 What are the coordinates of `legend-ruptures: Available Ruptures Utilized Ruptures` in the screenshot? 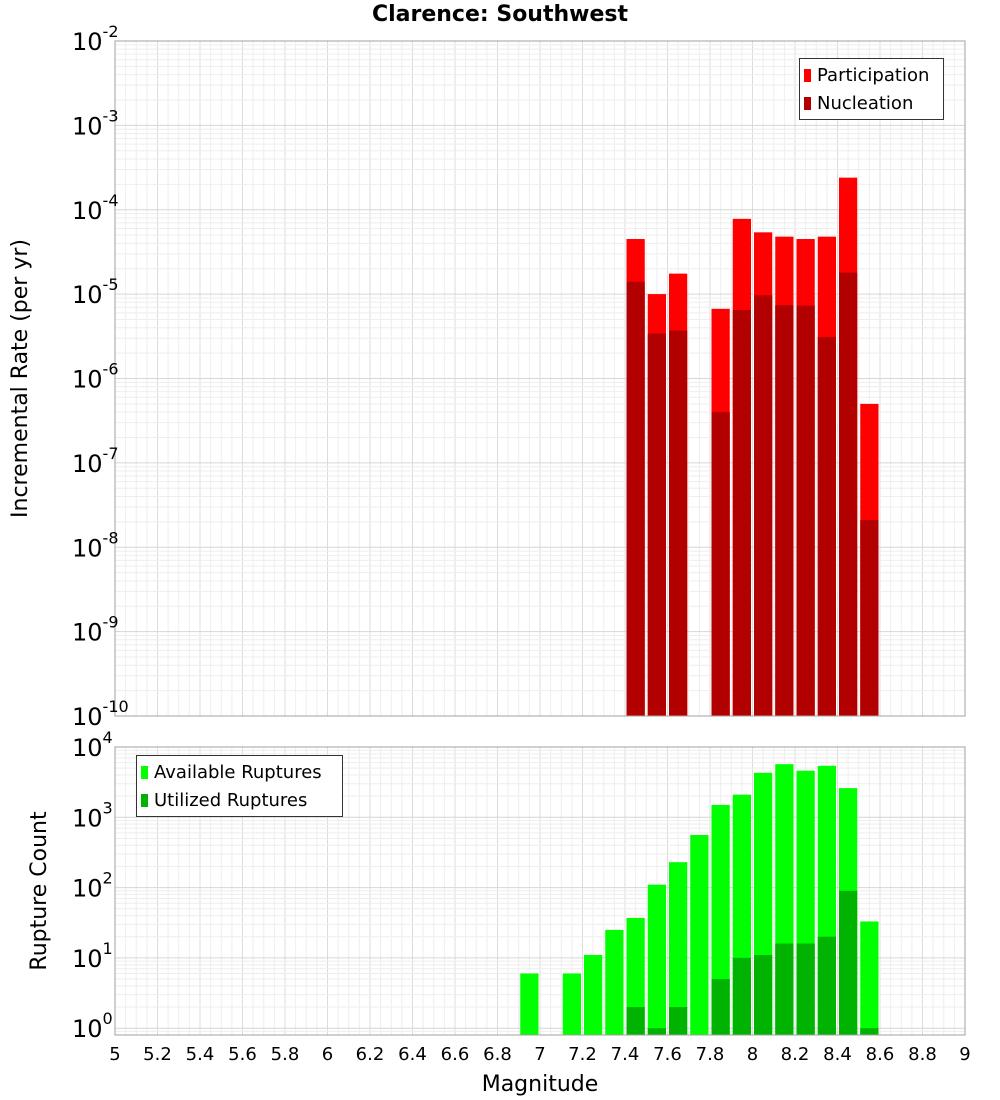 It's located at (239, 786).